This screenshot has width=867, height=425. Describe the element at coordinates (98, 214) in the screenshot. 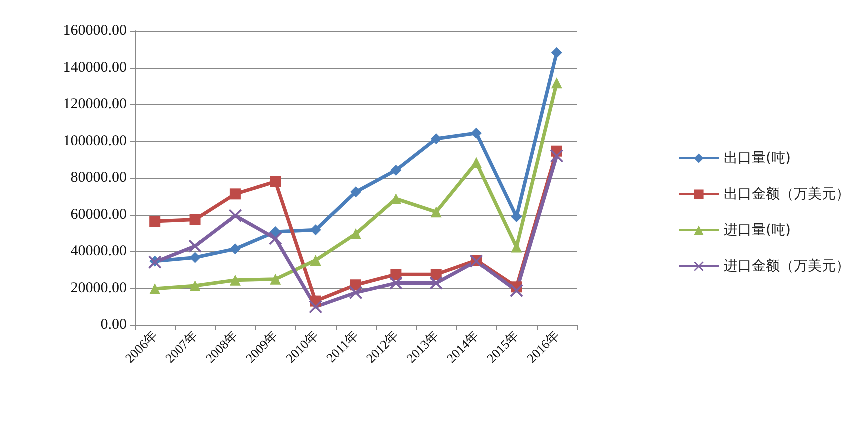

I see `y-tick-label: 60000.00` at that location.